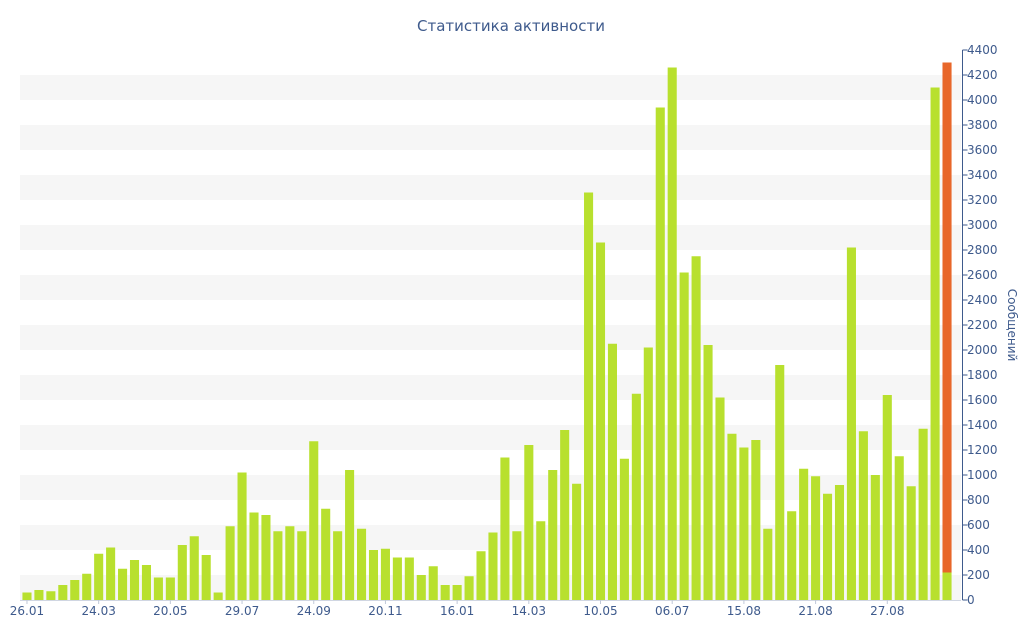 The image size is (1024, 640). I want to click on x-tick-label: 26.01, so click(27, 611).